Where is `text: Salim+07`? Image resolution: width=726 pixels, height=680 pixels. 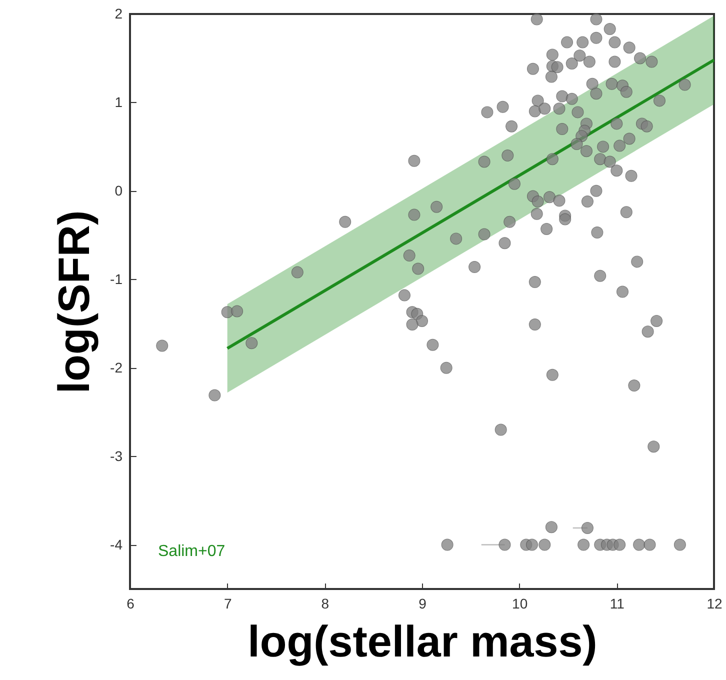
text: Salim+07 is located at coordinates (192, 551).